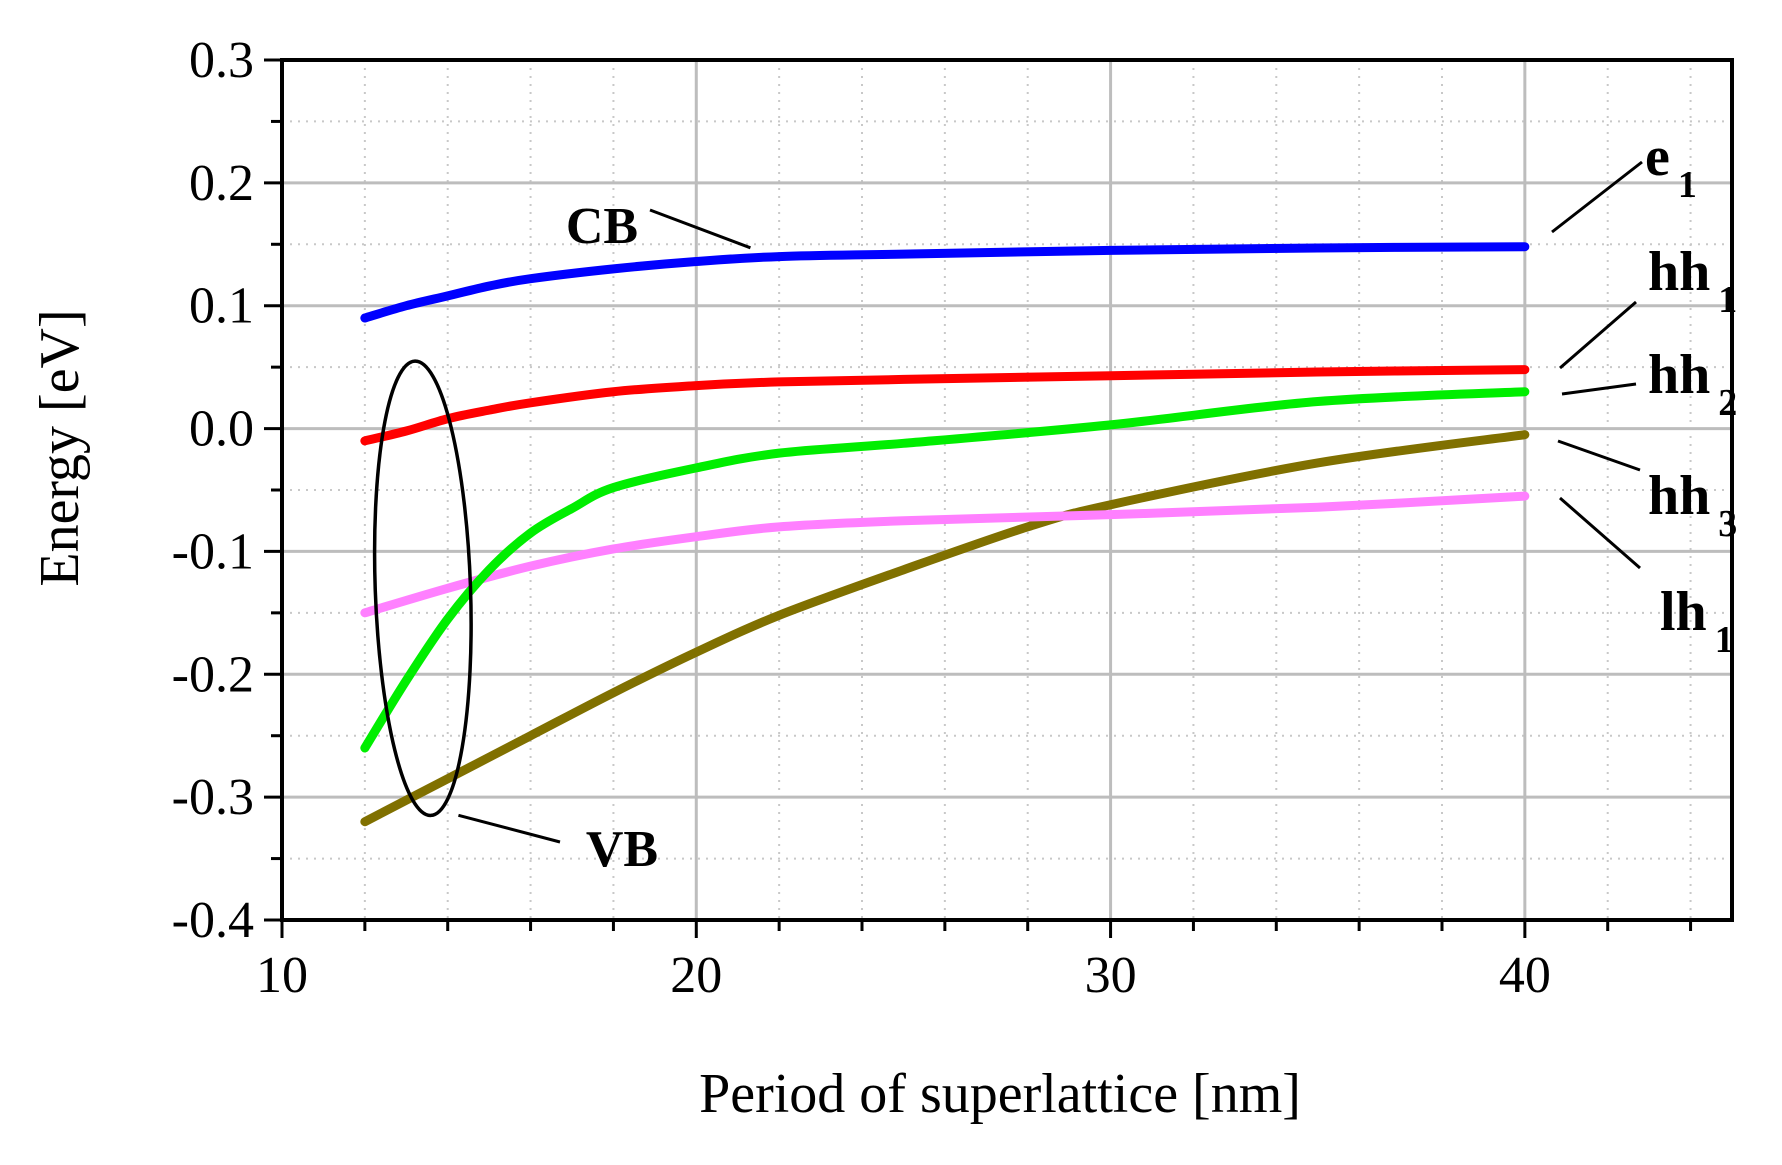  I want to click on series-label-hh1: hh 1, so click(1692, 281).